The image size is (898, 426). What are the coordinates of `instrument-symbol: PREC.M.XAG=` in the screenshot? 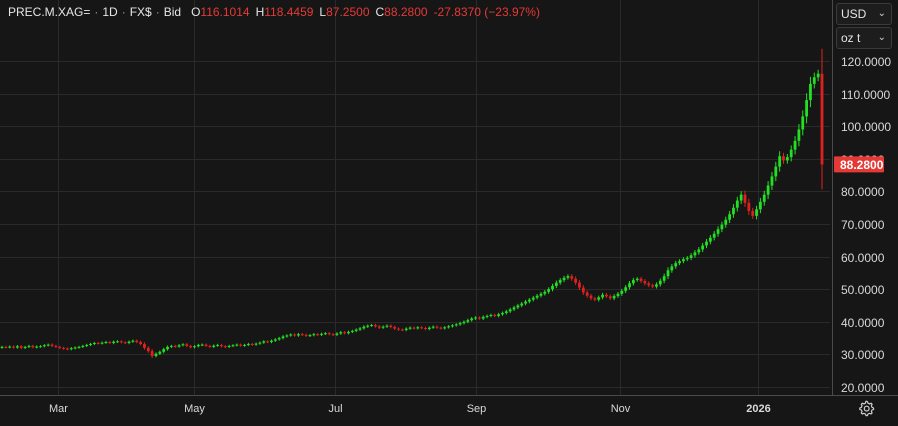 It's located at (49, 12).